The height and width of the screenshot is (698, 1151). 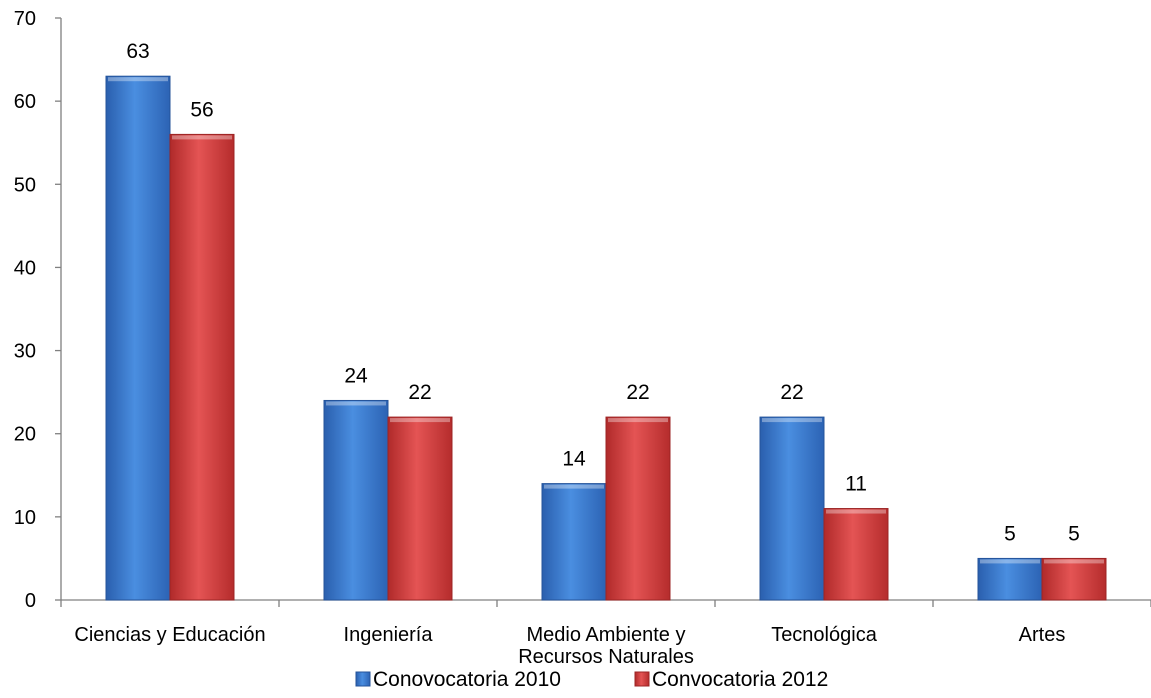 I want to click on y-tick-label: 30, so click(x=25, y=352).